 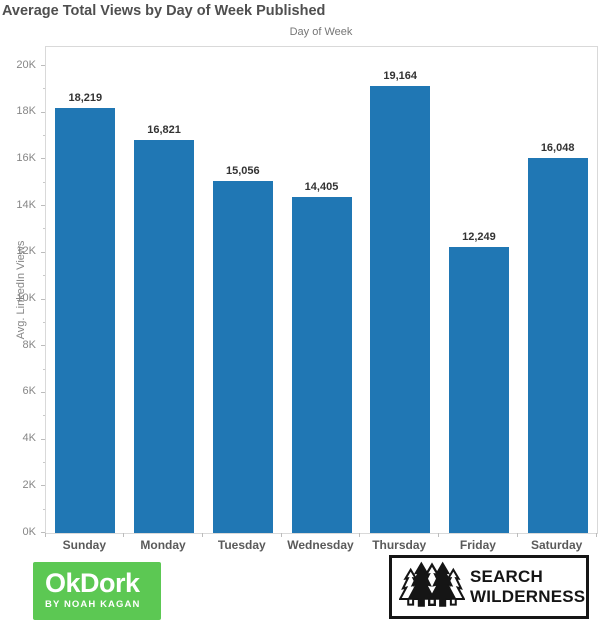 What do you see at coordinates (399, 545) in the screenshot?
I see `x-tick-label: Thursday` at bounding box center [399, 545].